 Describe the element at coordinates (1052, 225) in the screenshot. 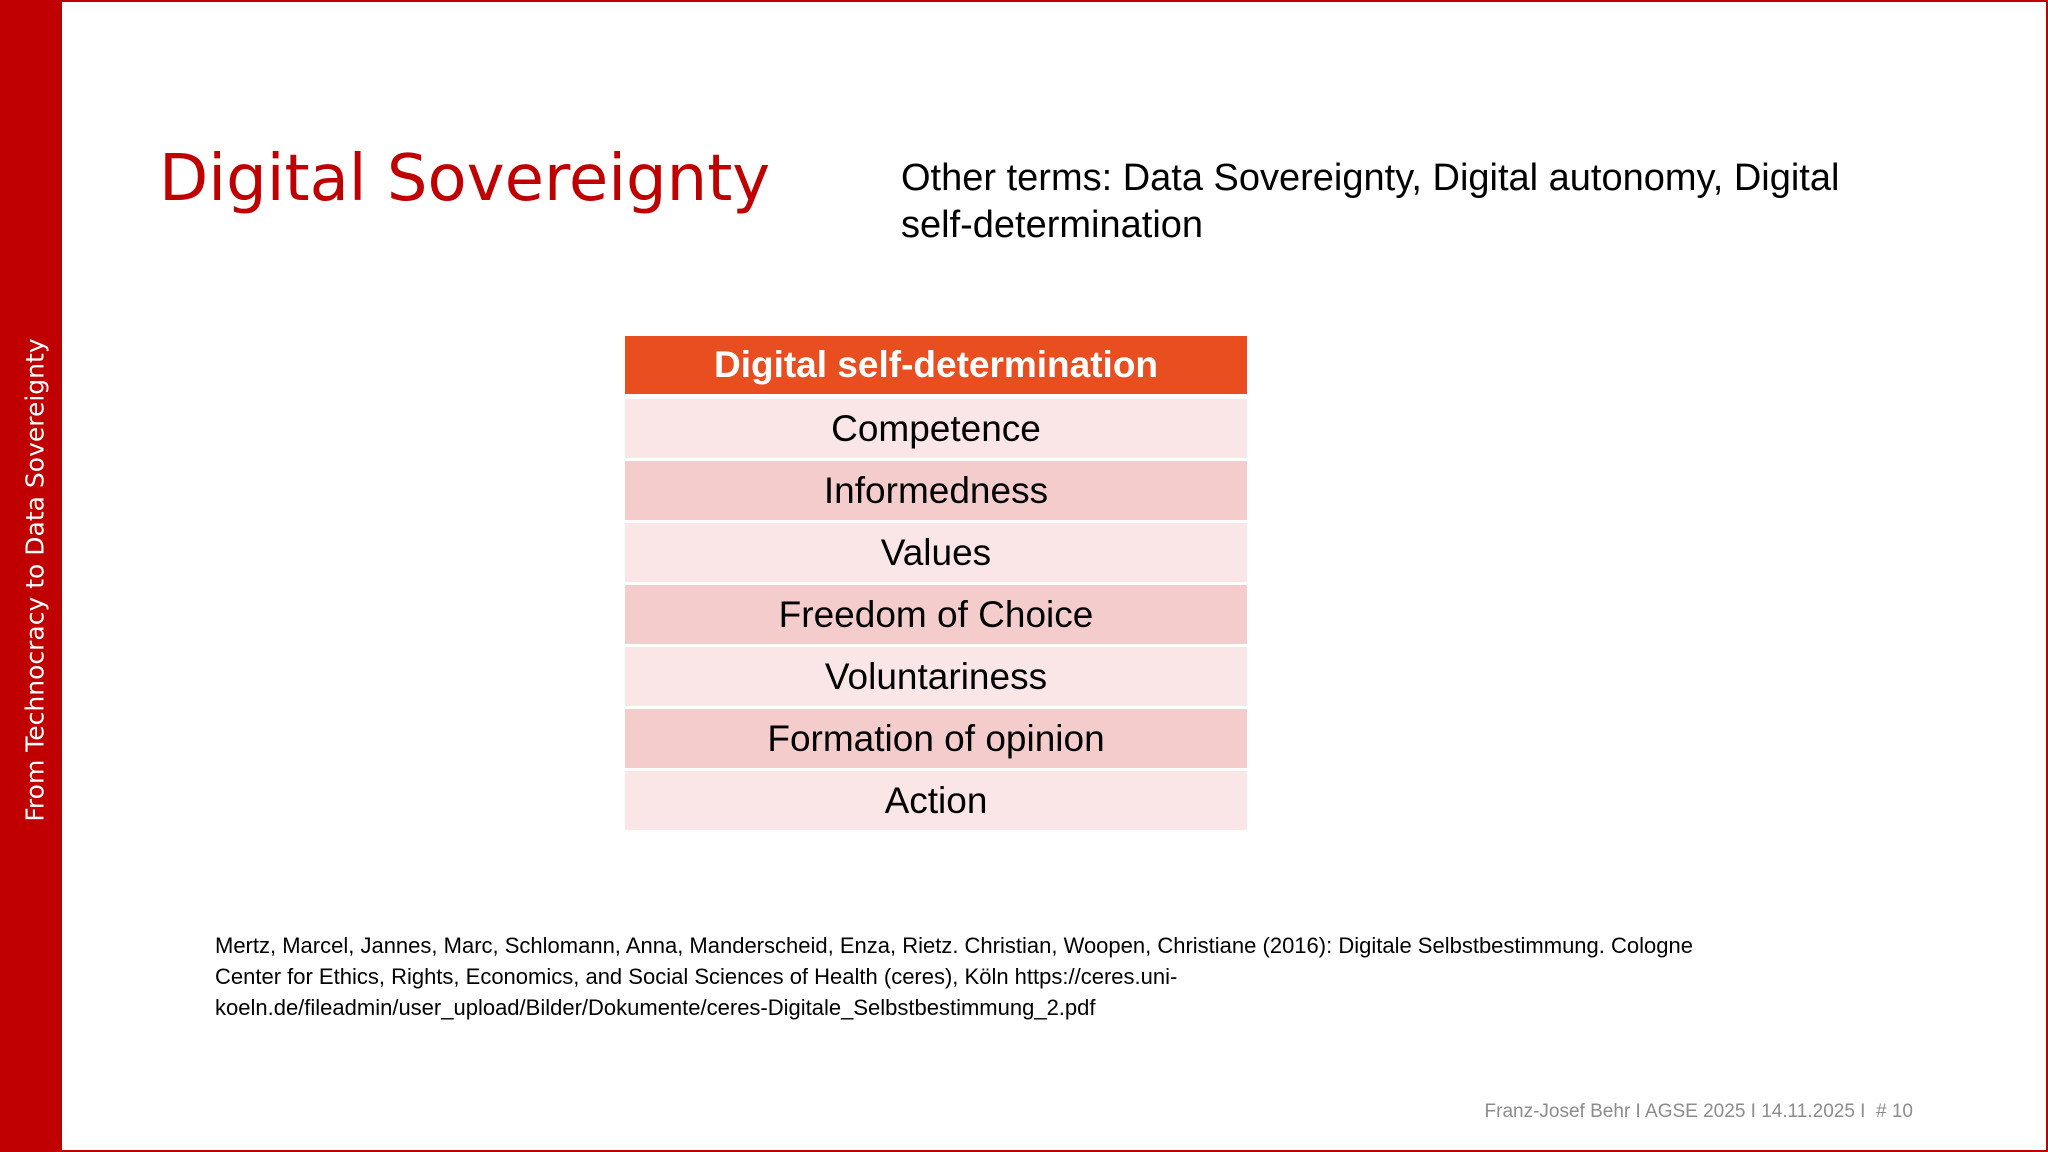

I see `other-terms-line: self-determination` at that location.